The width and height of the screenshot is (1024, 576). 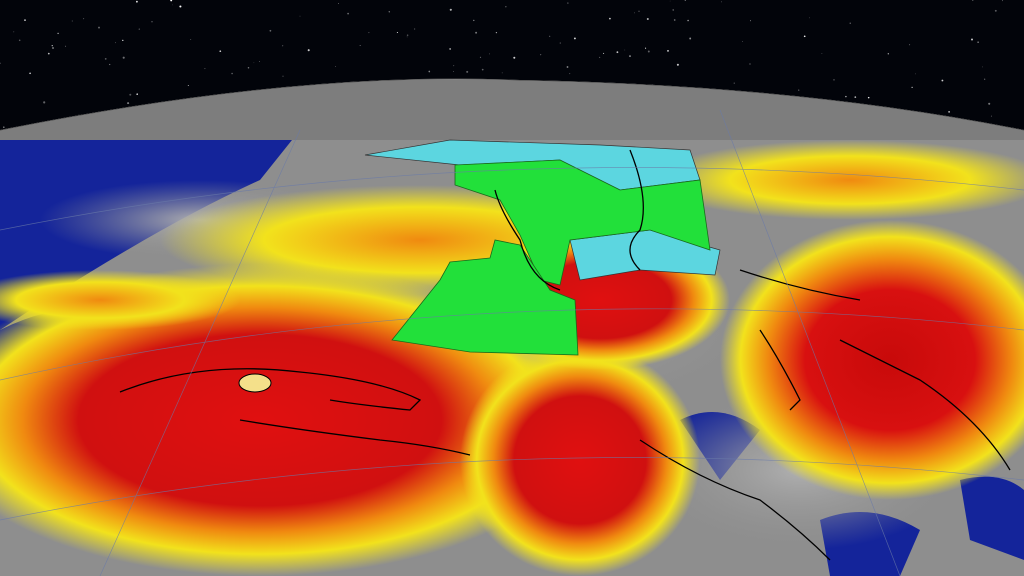 What do you see at coordinates (542, 210) in the screenshot?
I see `watch-zones` at bounding box center [542, 210].